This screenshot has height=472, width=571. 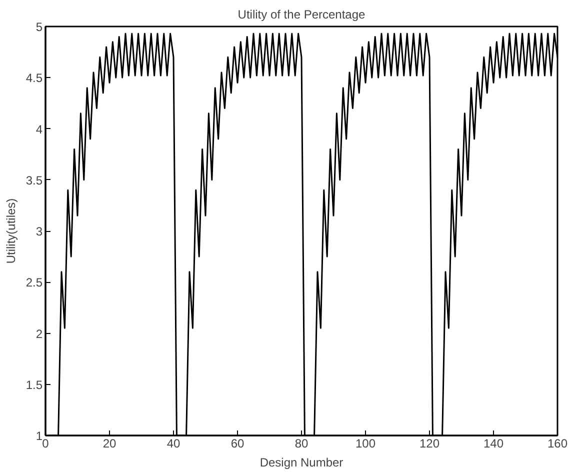 What do you see at coordinates (302, 463) in the screenshot?
I see `x-axis-title: Design Number` at bounding box center [302, 463].